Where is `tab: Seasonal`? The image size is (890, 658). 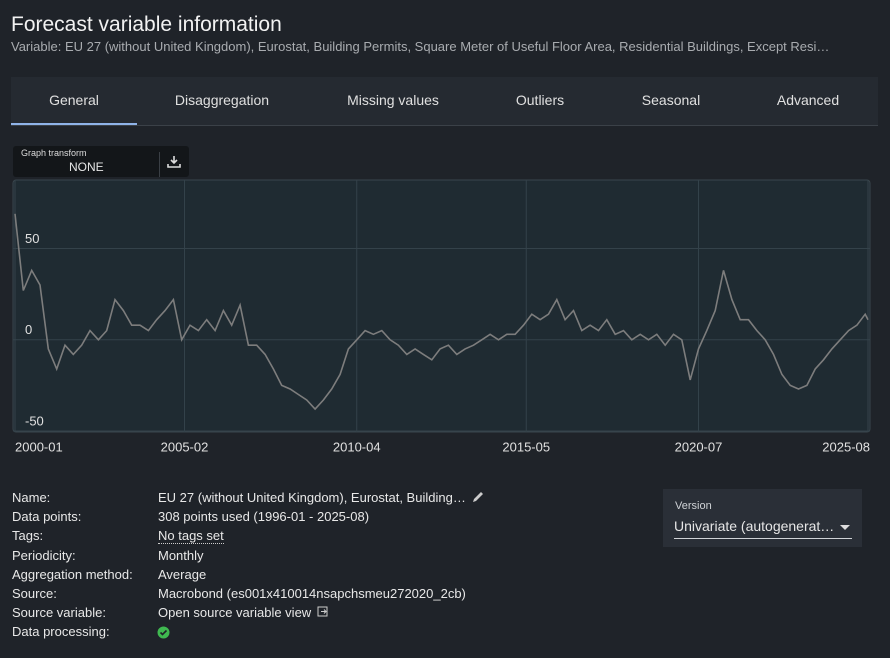
tab: Seasonal is located at coordinates (671, 100).